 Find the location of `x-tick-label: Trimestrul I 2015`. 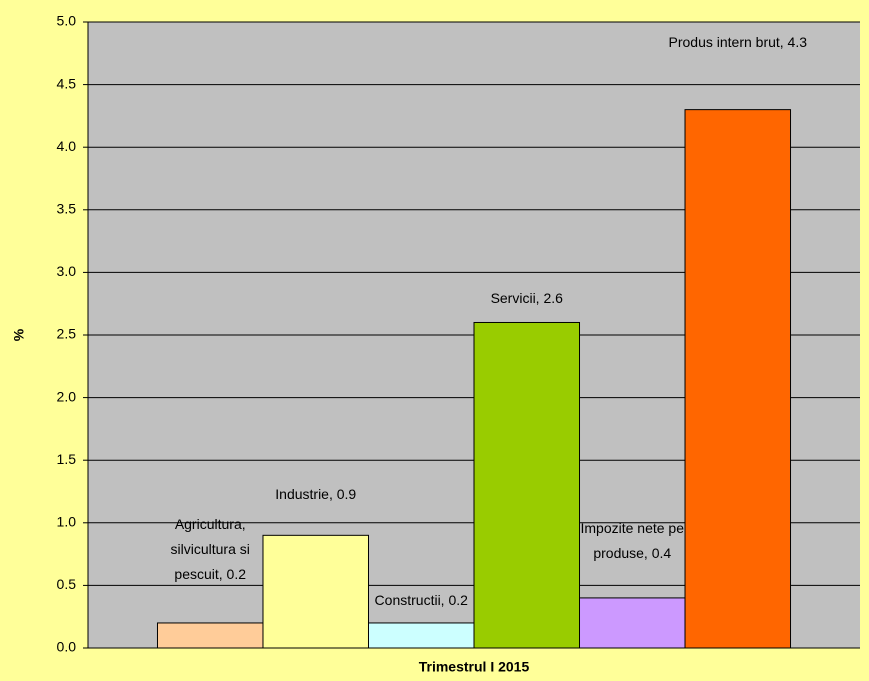

x-tick-label: Trimestrul I 2015 is located at coordinates (474, 667).